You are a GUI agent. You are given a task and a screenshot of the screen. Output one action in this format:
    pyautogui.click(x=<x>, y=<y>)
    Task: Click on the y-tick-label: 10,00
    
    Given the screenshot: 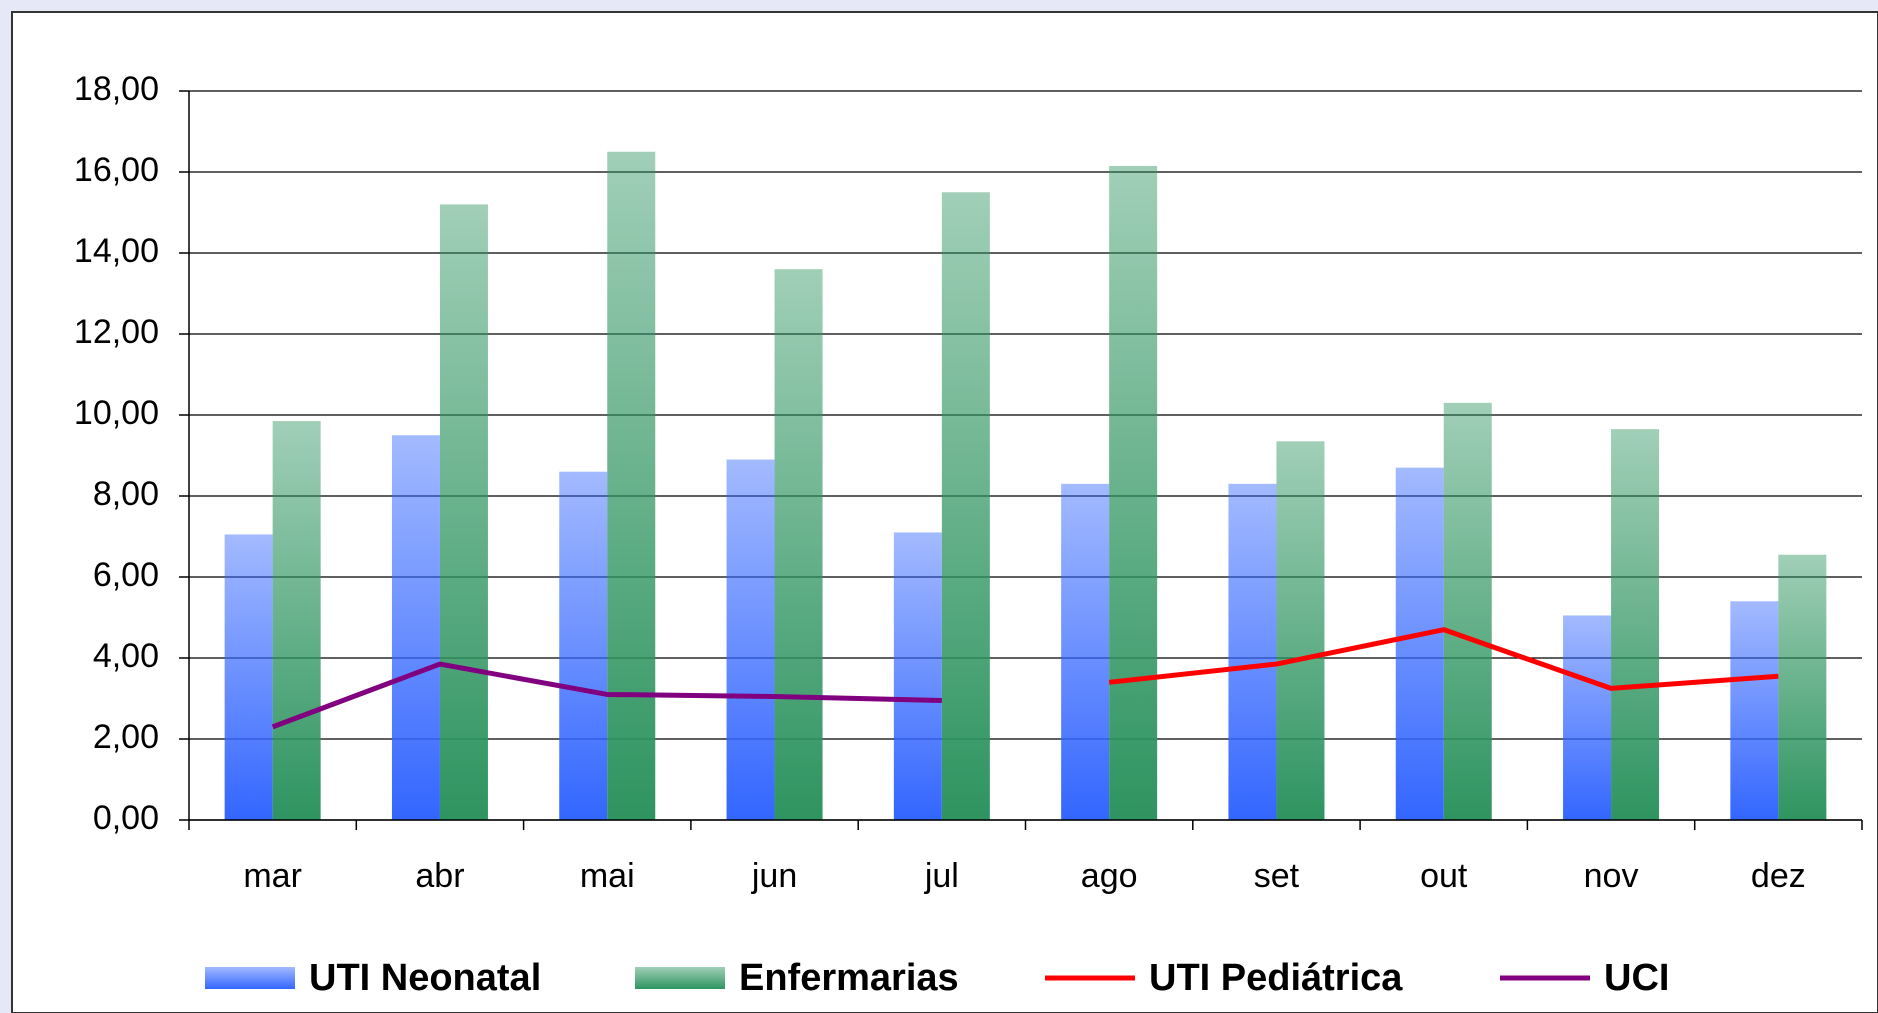 What is the action you would take?
    pyautogui.click(x=116, y=413)
    